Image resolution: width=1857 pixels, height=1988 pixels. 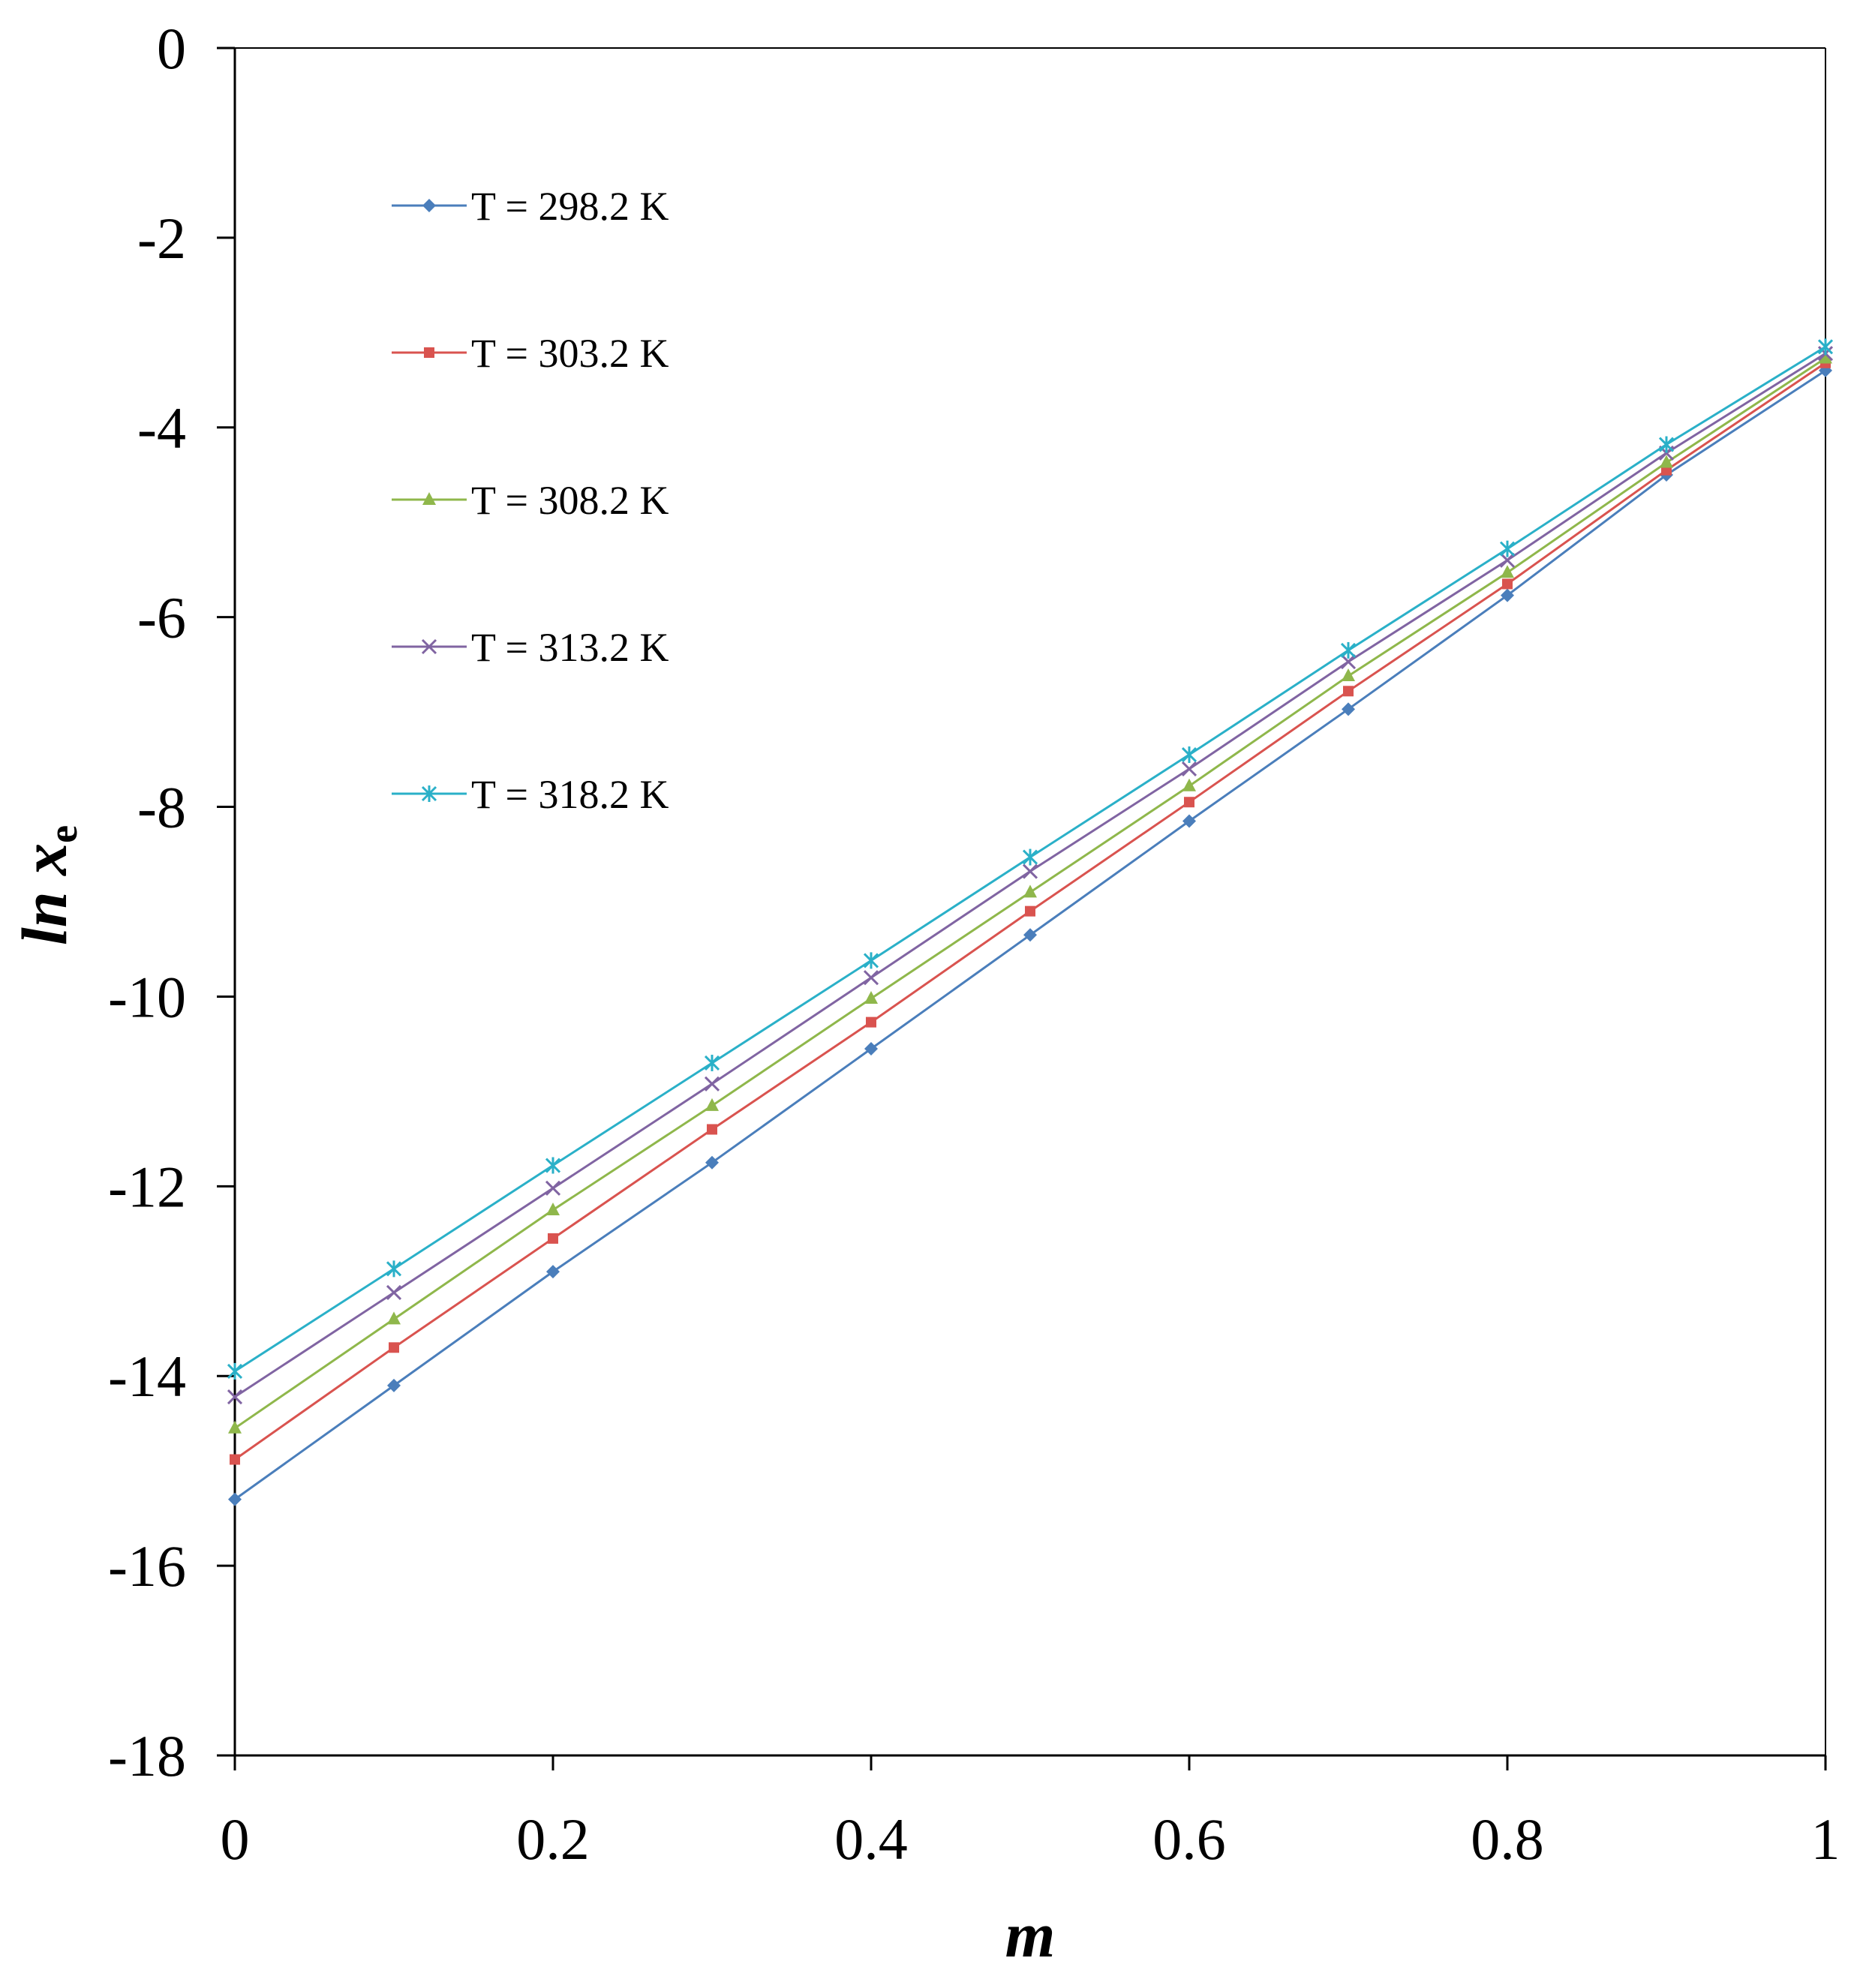 What do you see at coordinates (147, 1186) in the screenshot?
I see `y-tick-label: -12` at bounding box center [147, 1186].